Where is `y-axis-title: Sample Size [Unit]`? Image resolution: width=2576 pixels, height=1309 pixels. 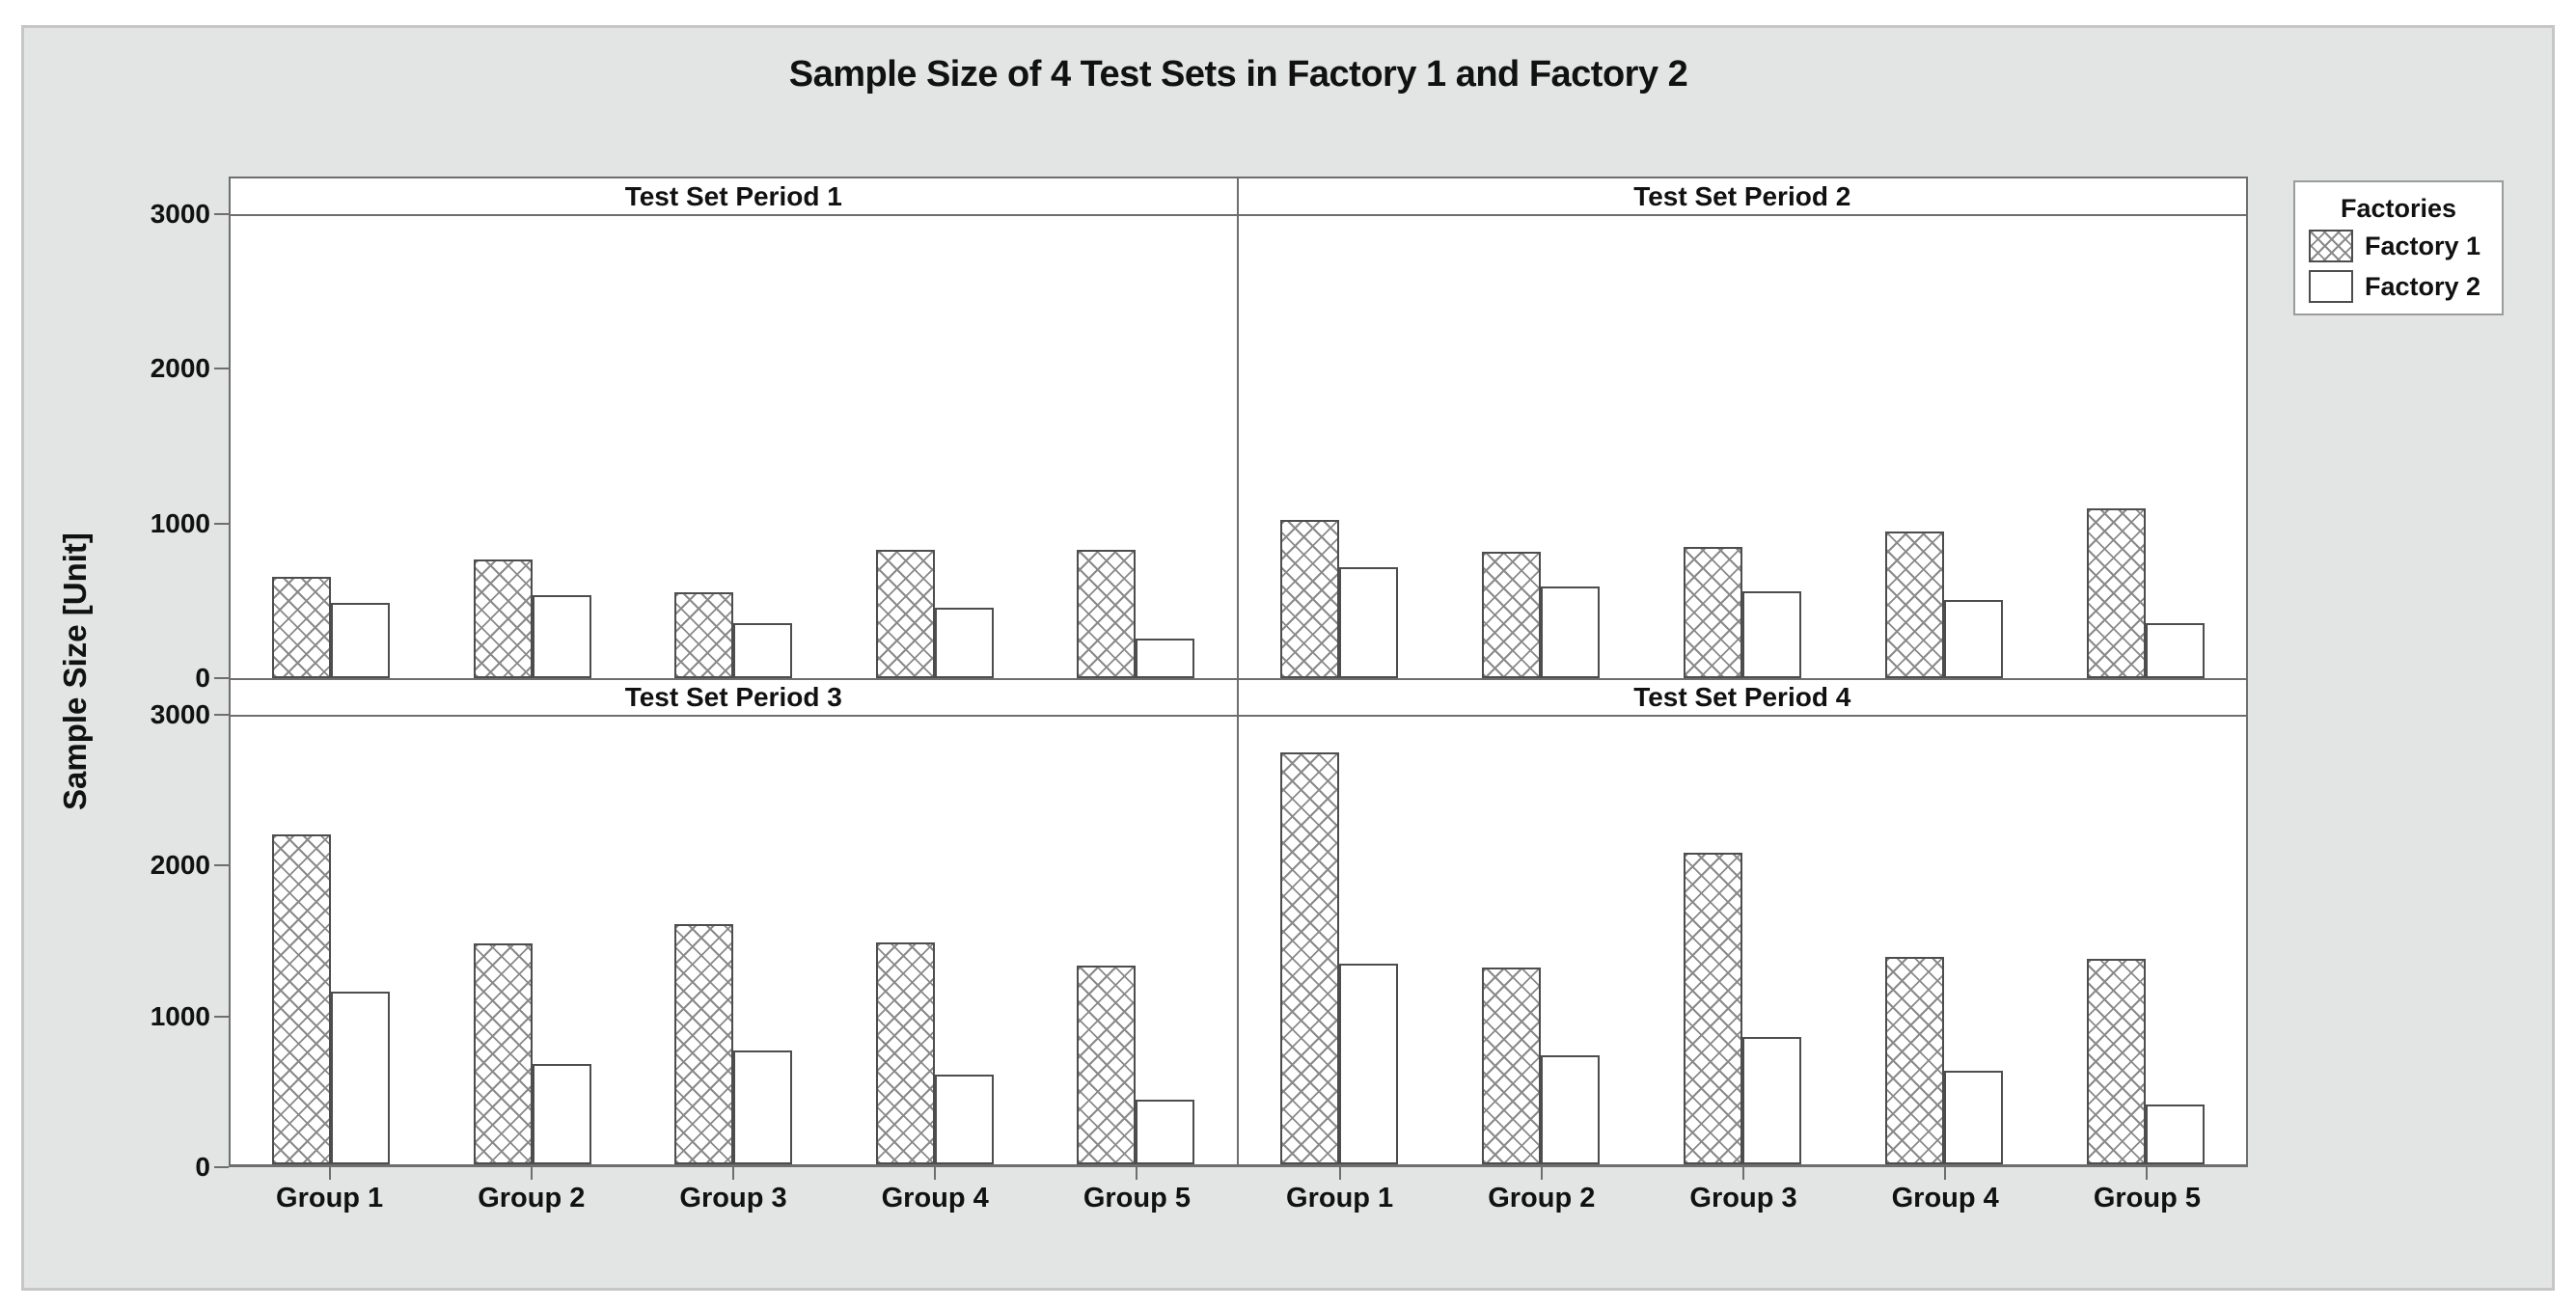 y-axis-title: Sample Size [Unit] is located at coordinates (75, 671).